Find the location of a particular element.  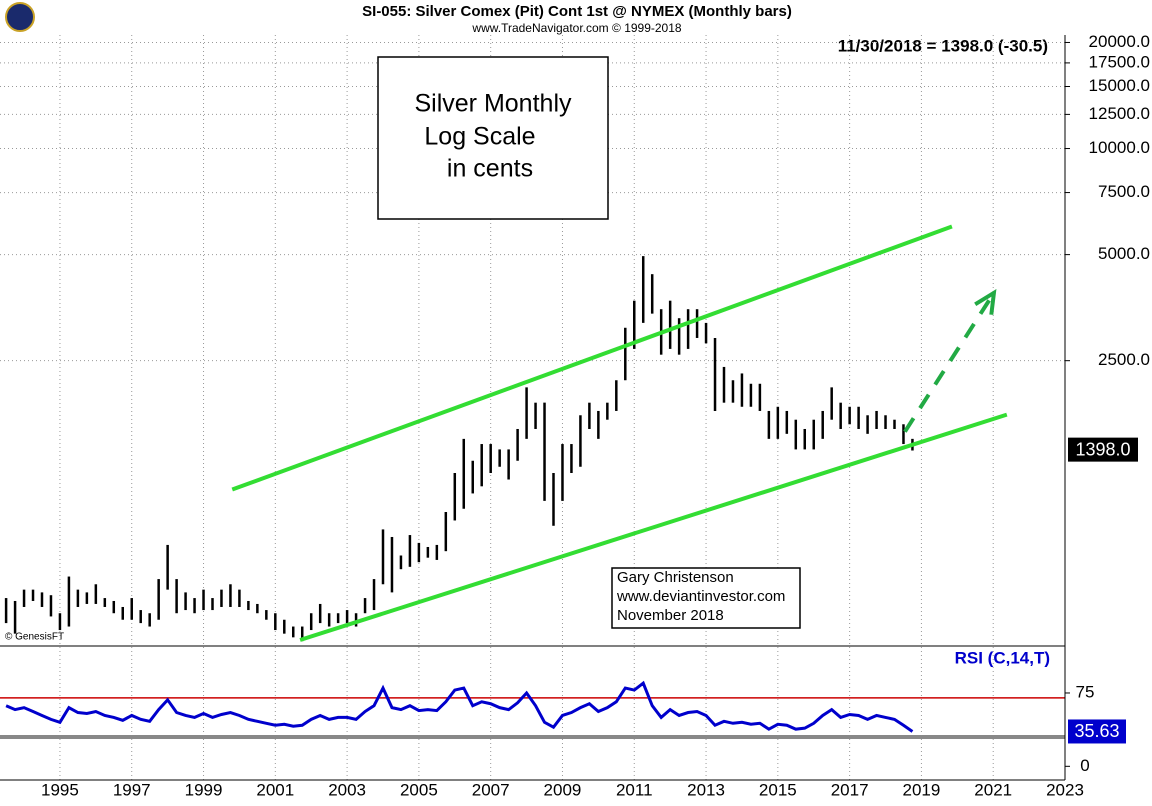

y-tick-label: 12500.0 is located at coordinates (1119, 113).